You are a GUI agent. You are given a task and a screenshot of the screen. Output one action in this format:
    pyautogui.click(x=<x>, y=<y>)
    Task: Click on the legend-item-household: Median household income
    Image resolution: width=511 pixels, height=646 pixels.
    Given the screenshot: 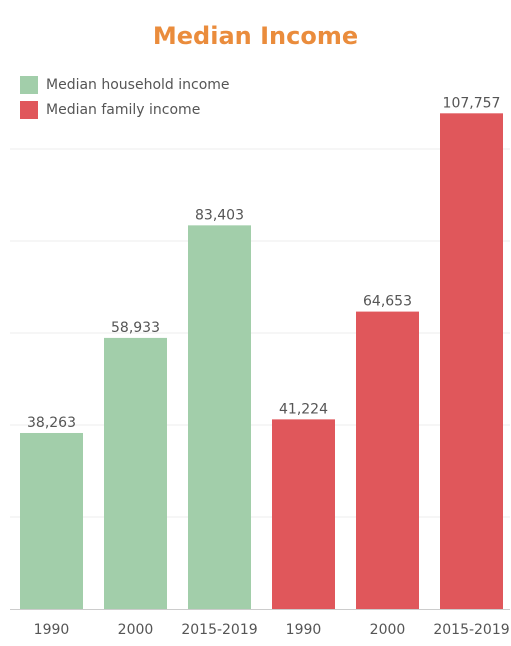 What is the action you would take?
    pyautogui.click(x=125, y=84)
    